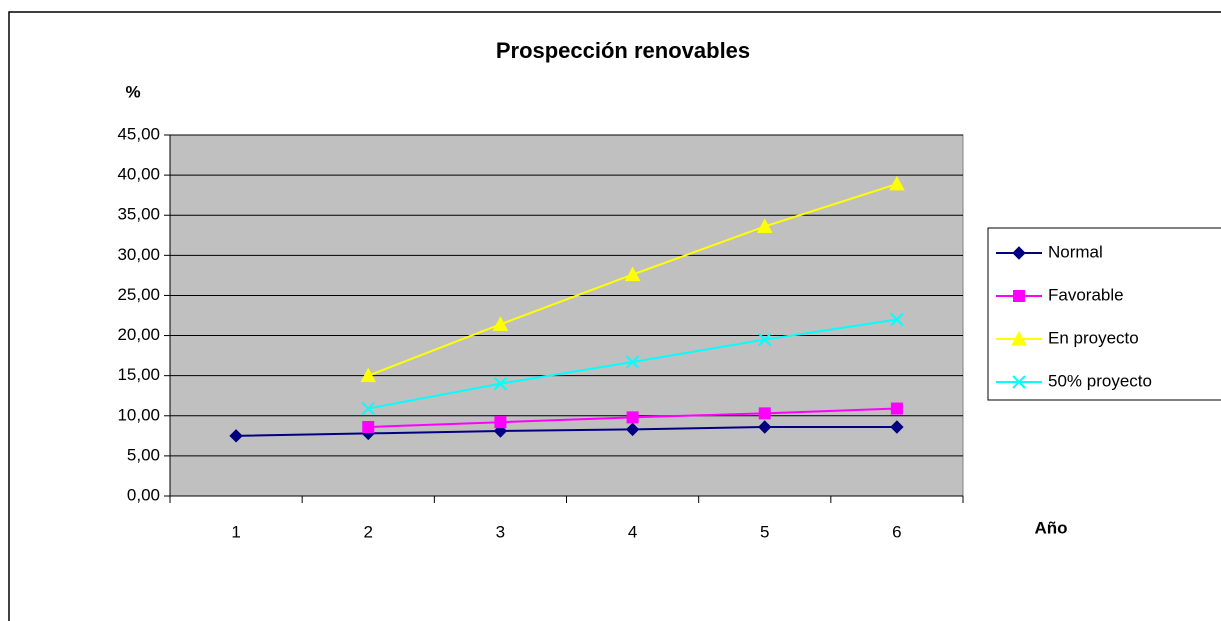 This screenshot has width=1221, height=621. I want to click on x-tick-label: 3, so click(500, 531).